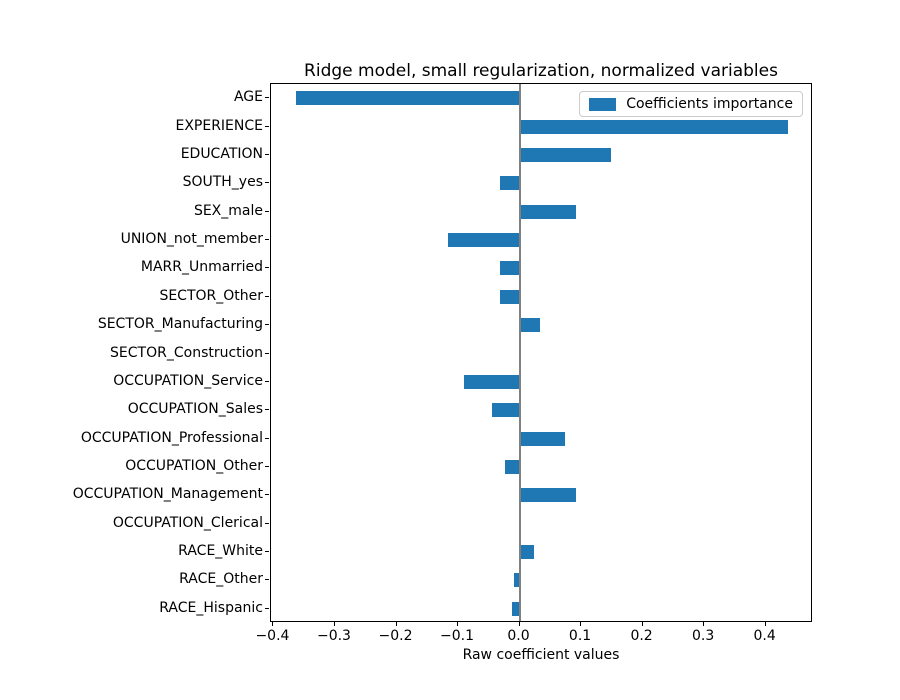 The width and height of the screenshot is (900, 700). Describe the element at coordinates (764, 636) in the screenshot. I see `x-tick-label: 0.4` at that location.